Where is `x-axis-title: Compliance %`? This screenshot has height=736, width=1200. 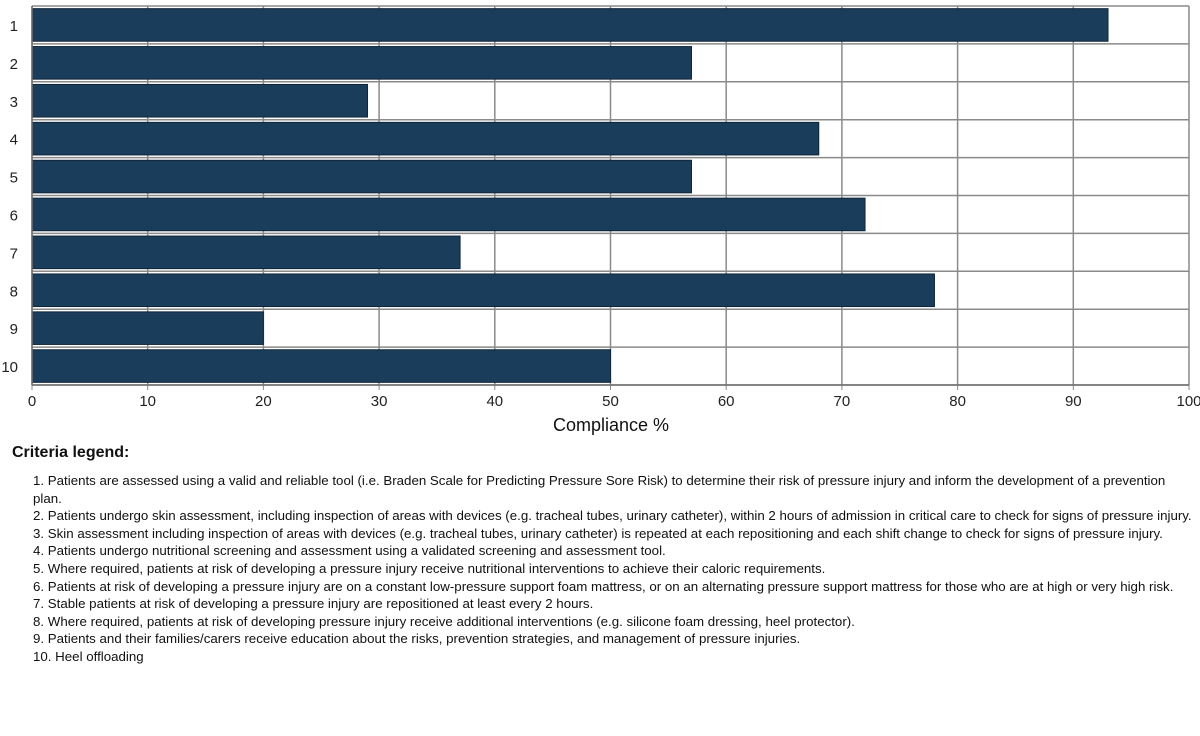 x-axis-title: Compliance % is located at coordinates (611, 425).